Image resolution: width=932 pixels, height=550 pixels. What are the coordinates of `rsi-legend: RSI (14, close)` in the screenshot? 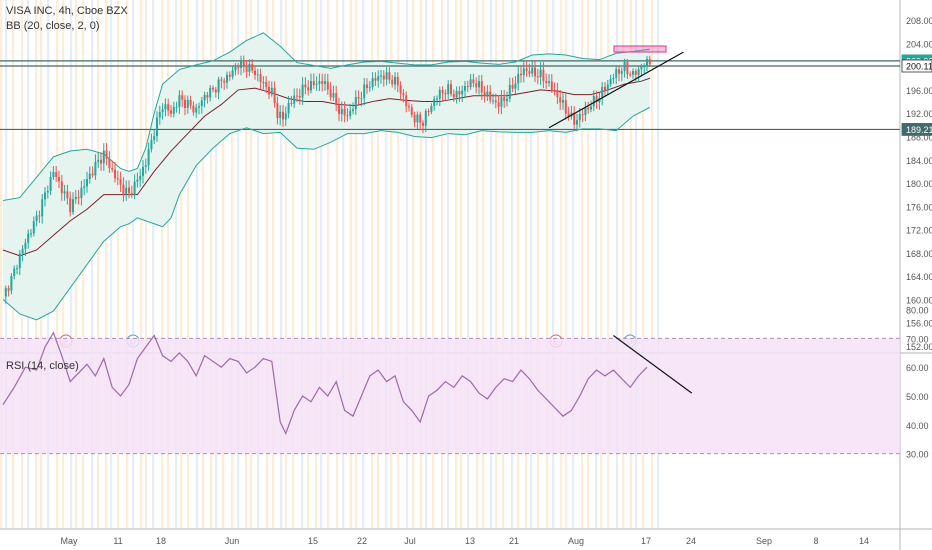 It's located at (44, 366).